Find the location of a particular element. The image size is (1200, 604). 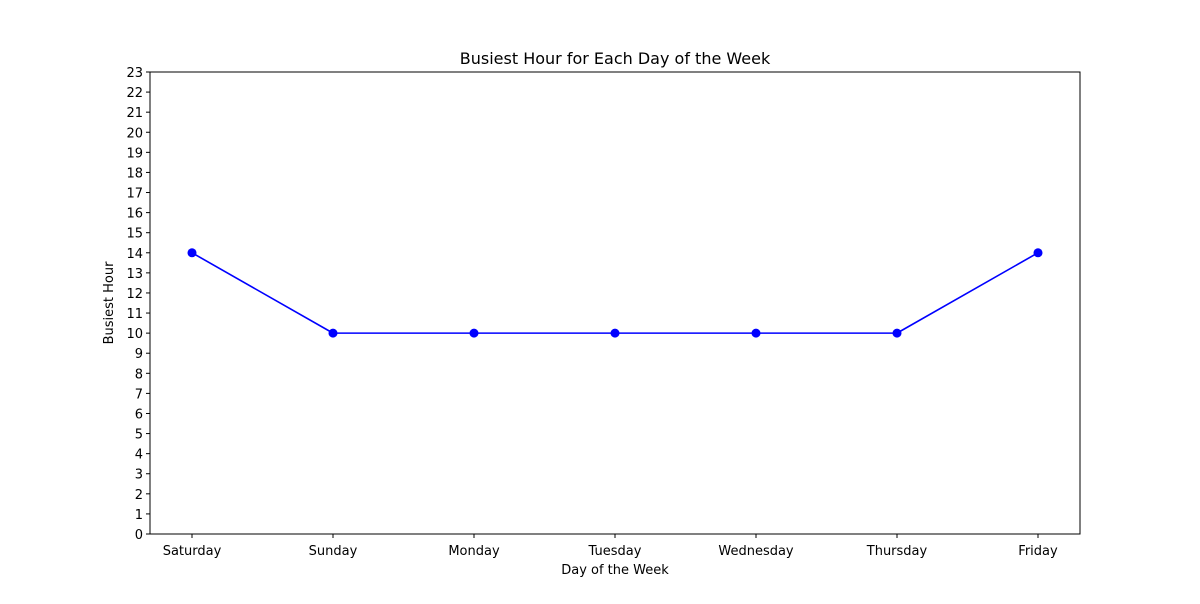

y-tick-label: 15 is located at coordinates (134, 234).